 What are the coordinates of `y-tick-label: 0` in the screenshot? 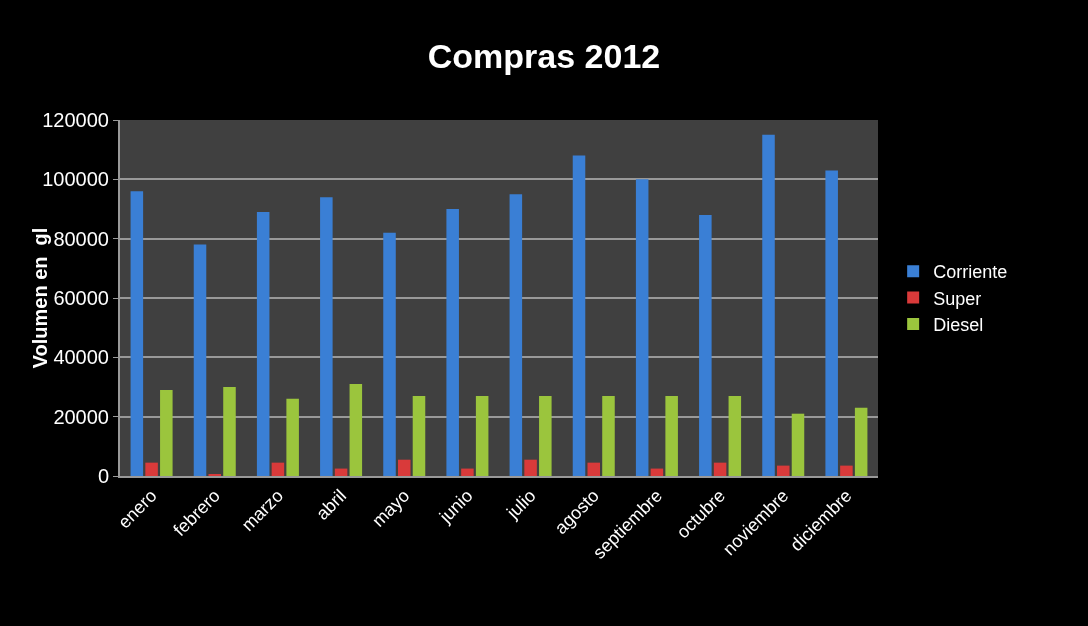 It's located at (103, 476).